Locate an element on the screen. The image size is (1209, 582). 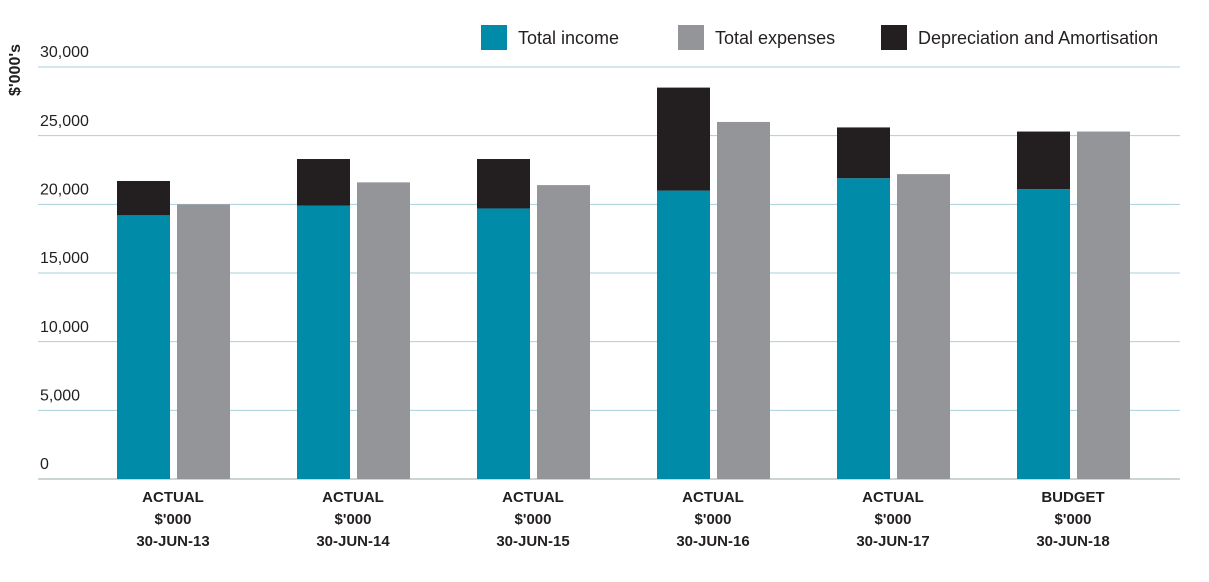
x-tick-label: 30-JUN-17 is located at coordinates (892, 541).